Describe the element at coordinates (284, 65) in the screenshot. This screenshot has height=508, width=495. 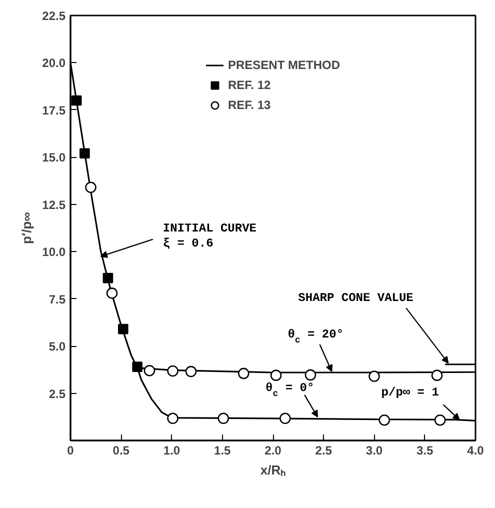
I see `legend-label: PRESENT METHOD` at that location.